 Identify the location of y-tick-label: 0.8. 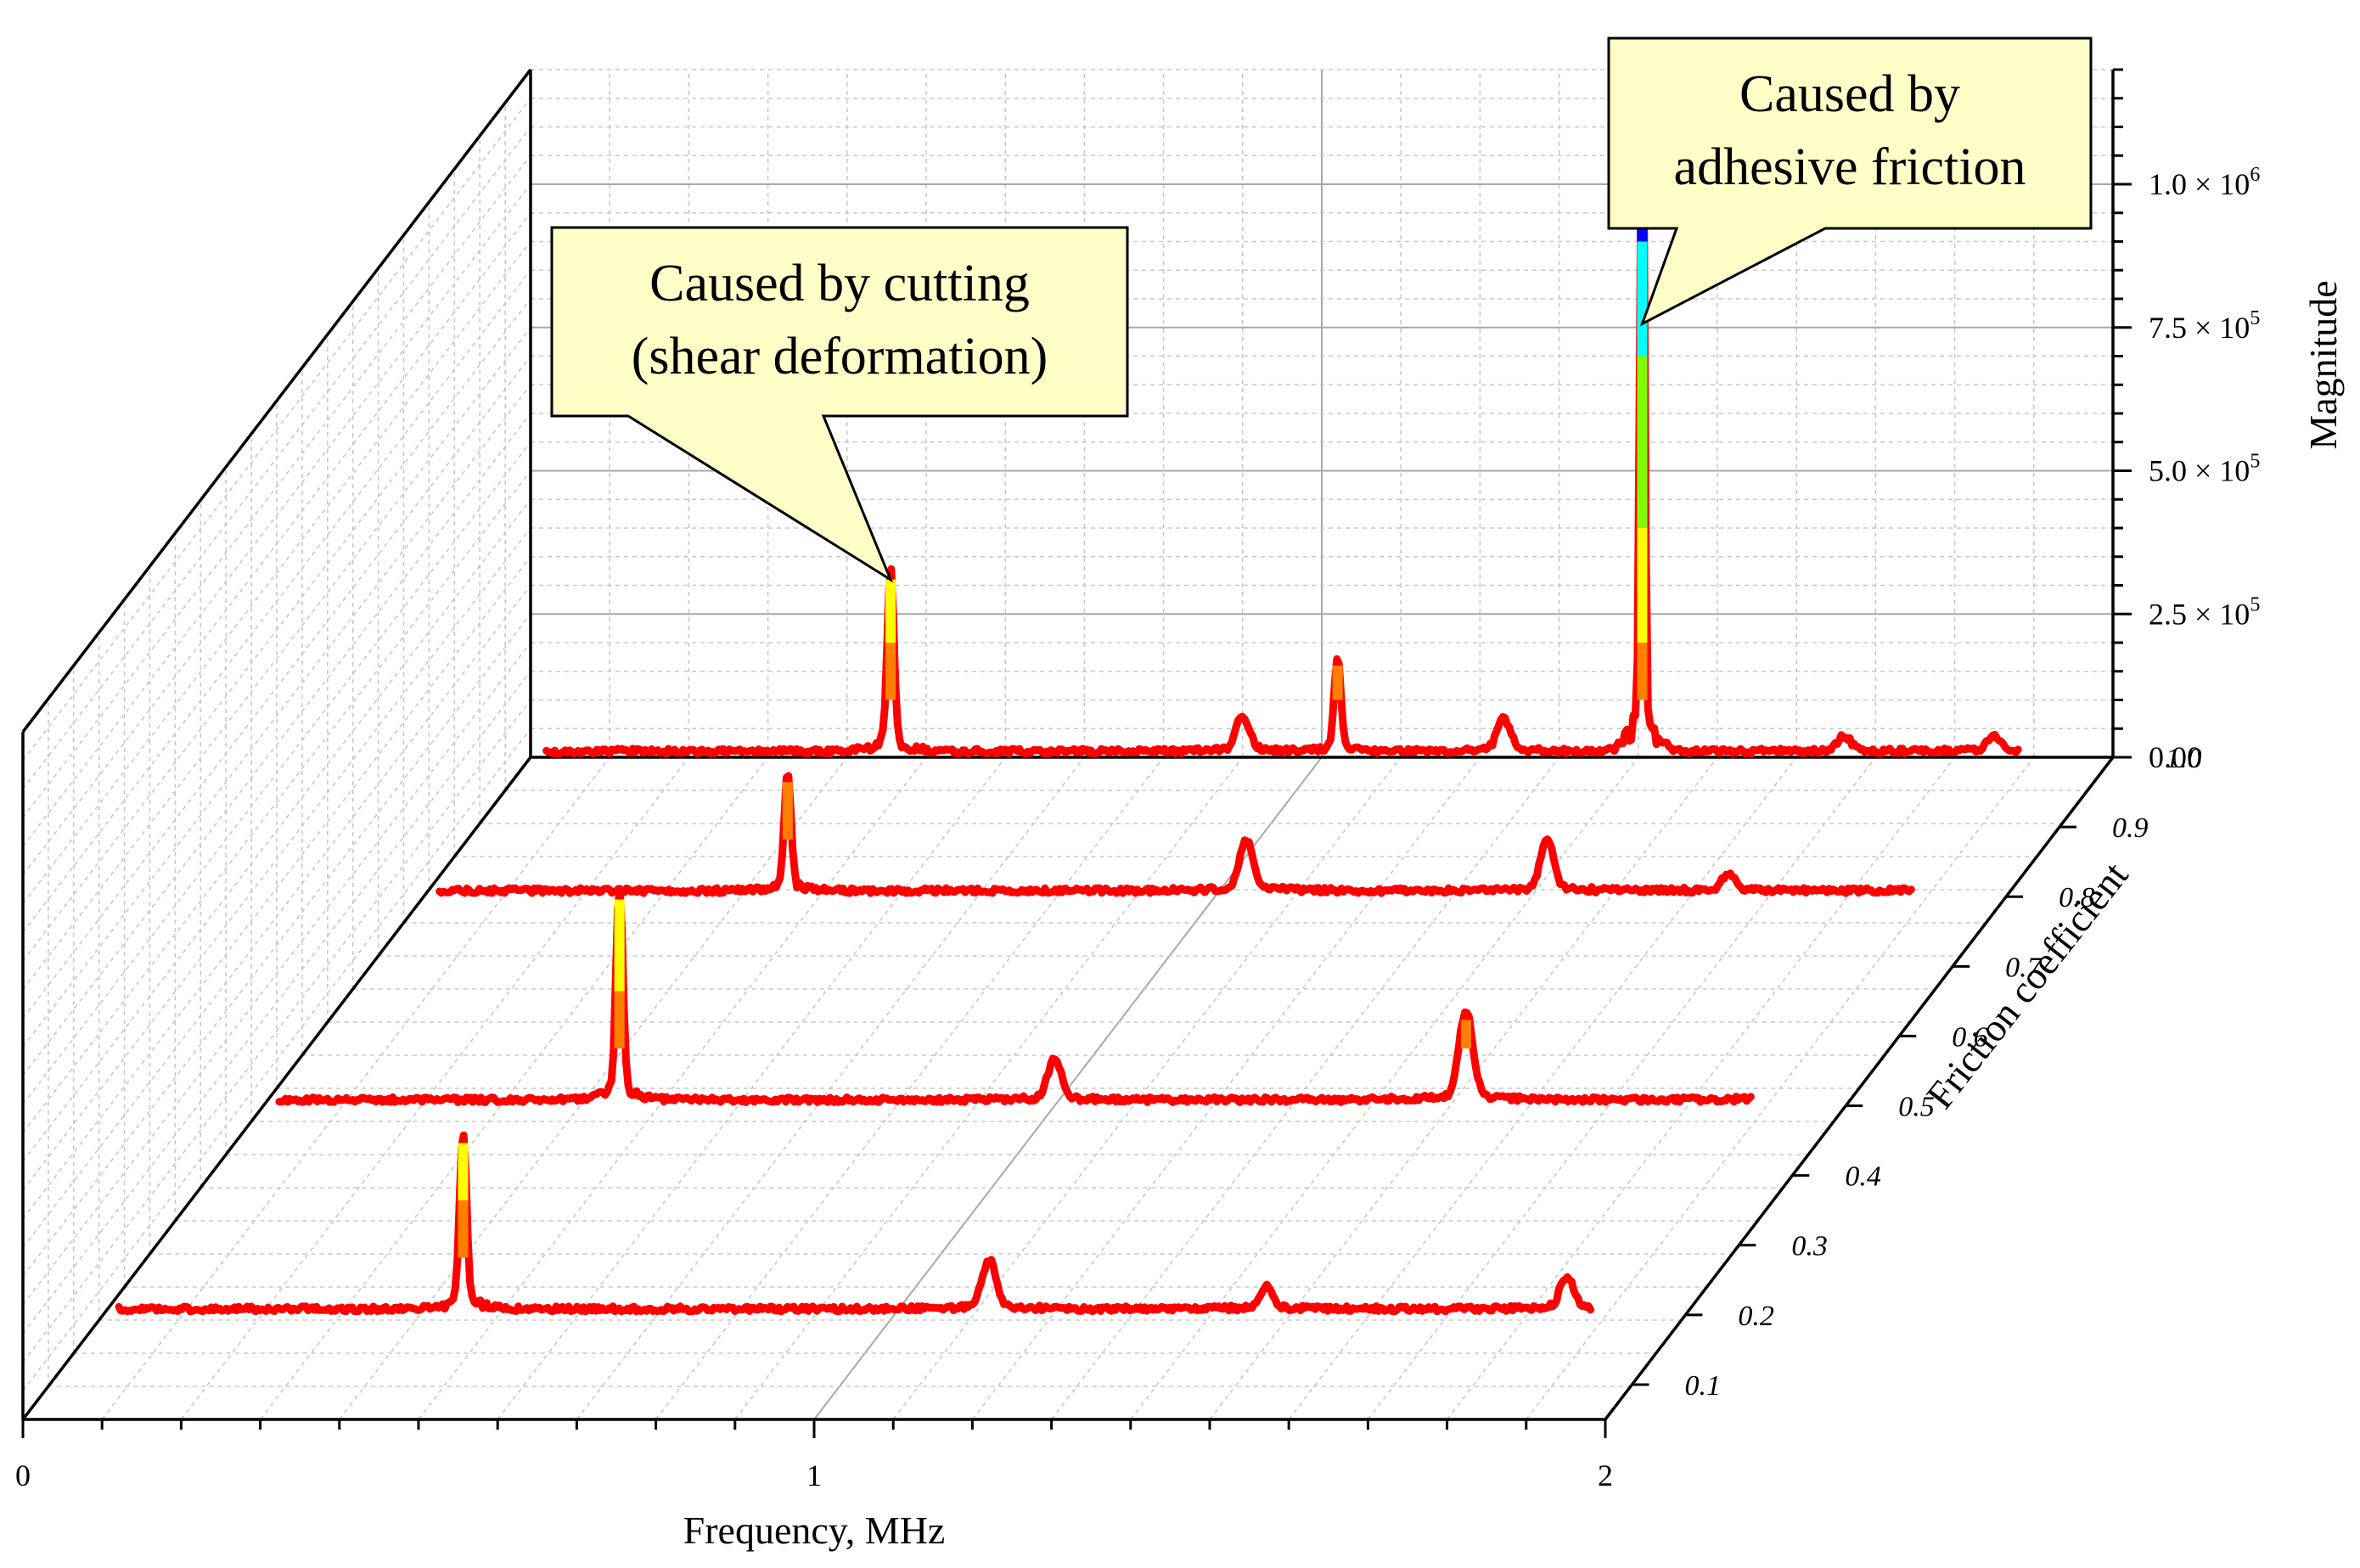
(2077, 897).